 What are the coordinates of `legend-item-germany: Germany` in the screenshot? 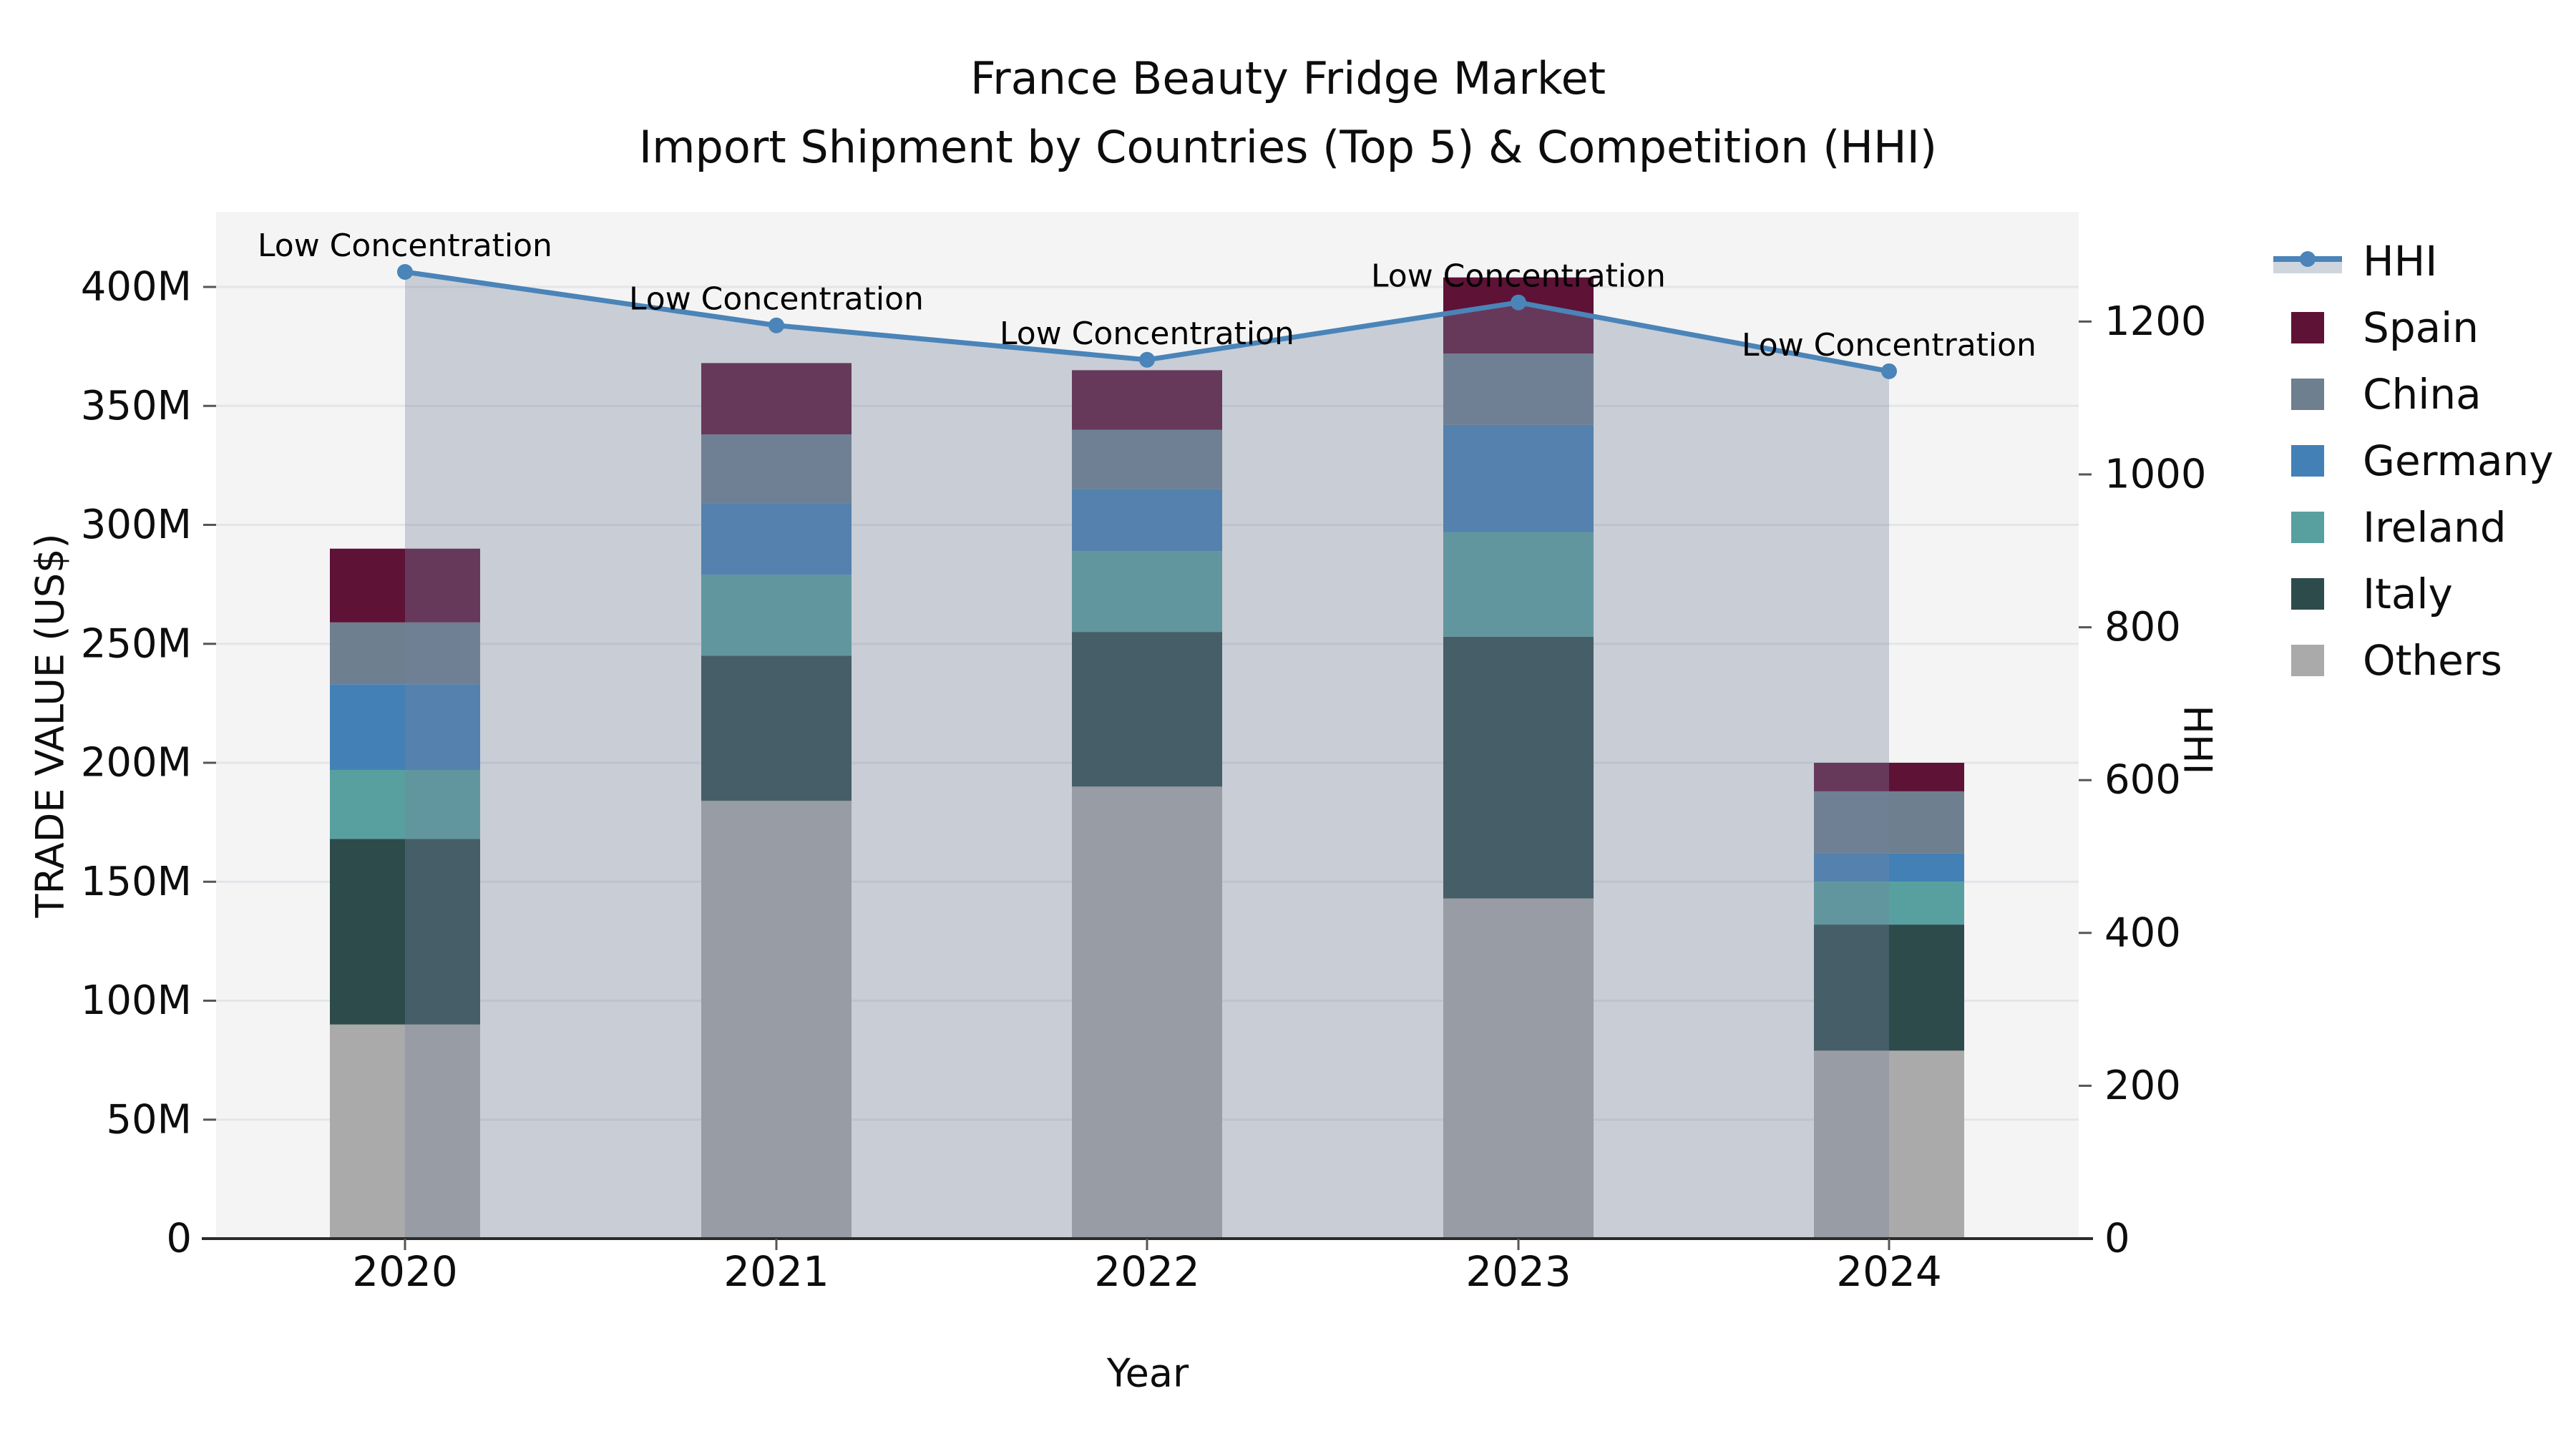 It's located at (2411, 460).